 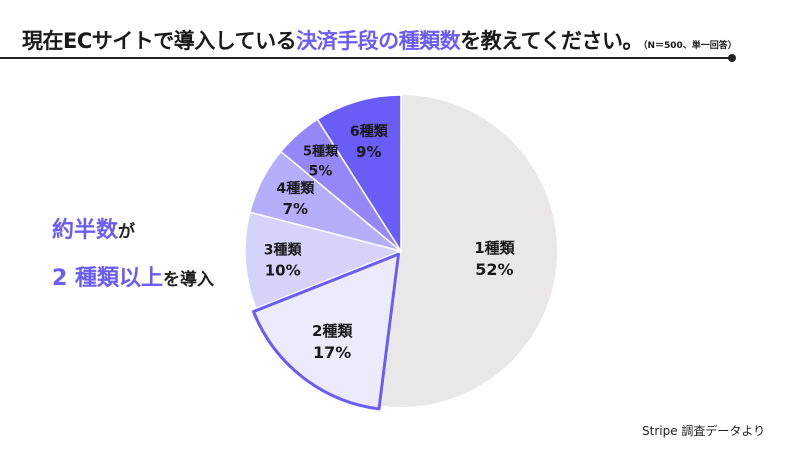 What do you see at coordinates (283, 249) in the screenshot?
I see `slice-label-three: 3種類` at bounding box center [283, 249].